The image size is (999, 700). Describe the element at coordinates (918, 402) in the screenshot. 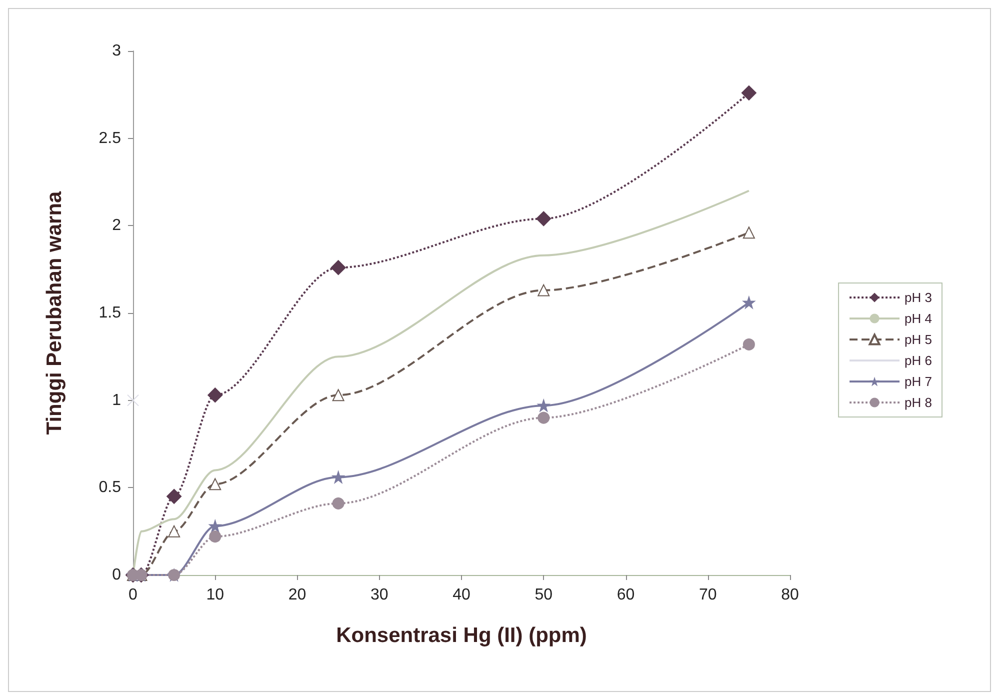

I see `legend-label: pH 8` at that location.